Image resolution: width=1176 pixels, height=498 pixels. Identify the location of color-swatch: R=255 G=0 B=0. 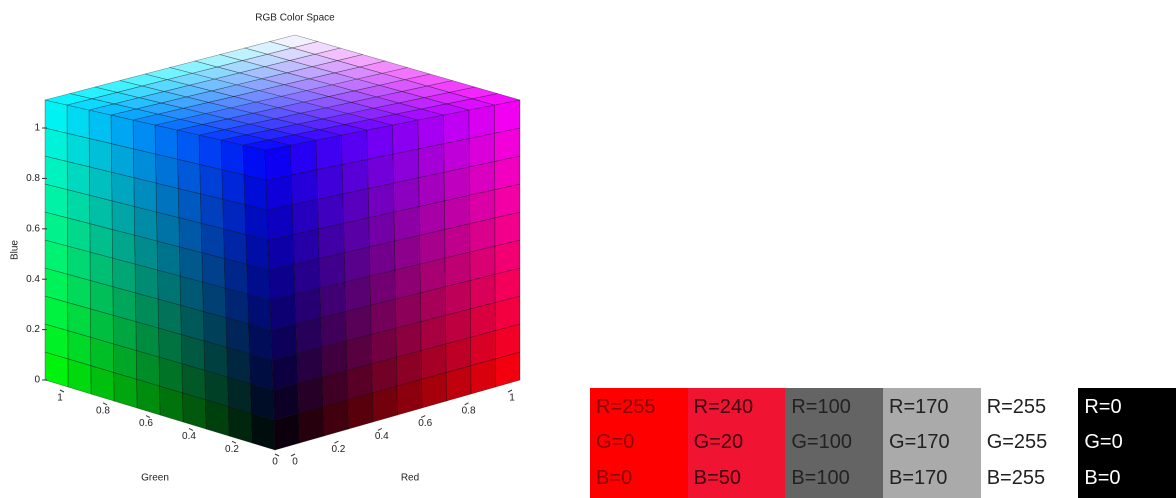
(639, 443).